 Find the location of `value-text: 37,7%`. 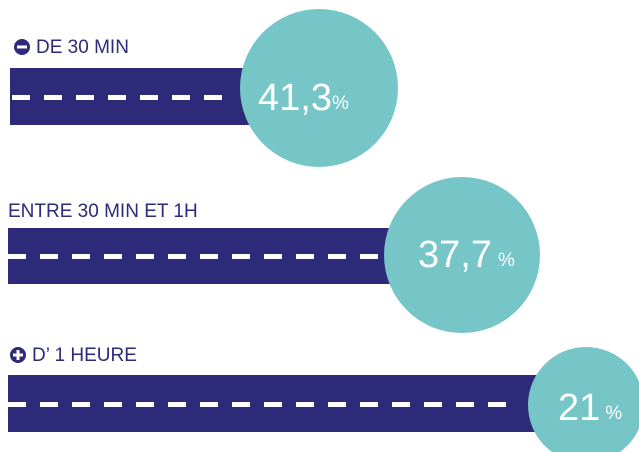

value-text: 37,7% is located at coordinates (466, 255).